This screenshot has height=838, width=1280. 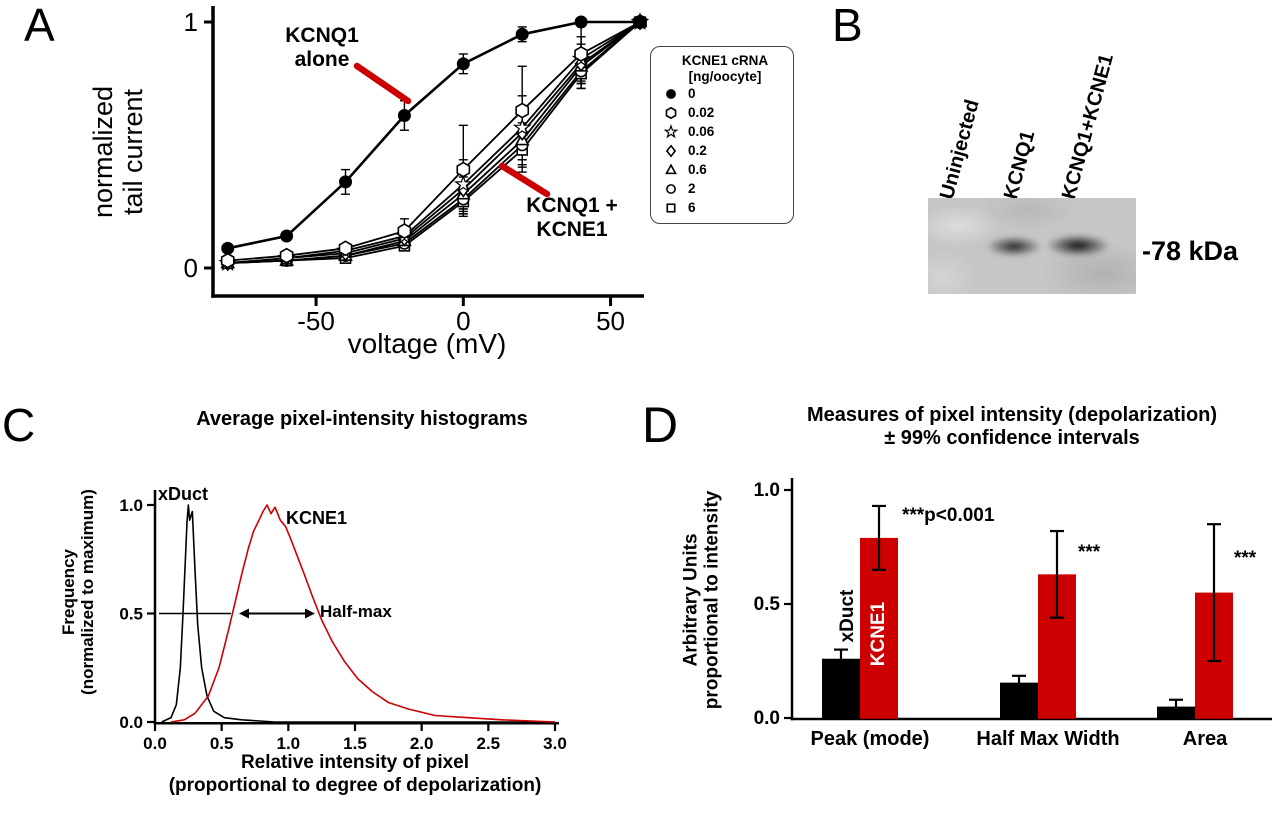 I want to click on svg-text: 50, so click(x=610, y=321).